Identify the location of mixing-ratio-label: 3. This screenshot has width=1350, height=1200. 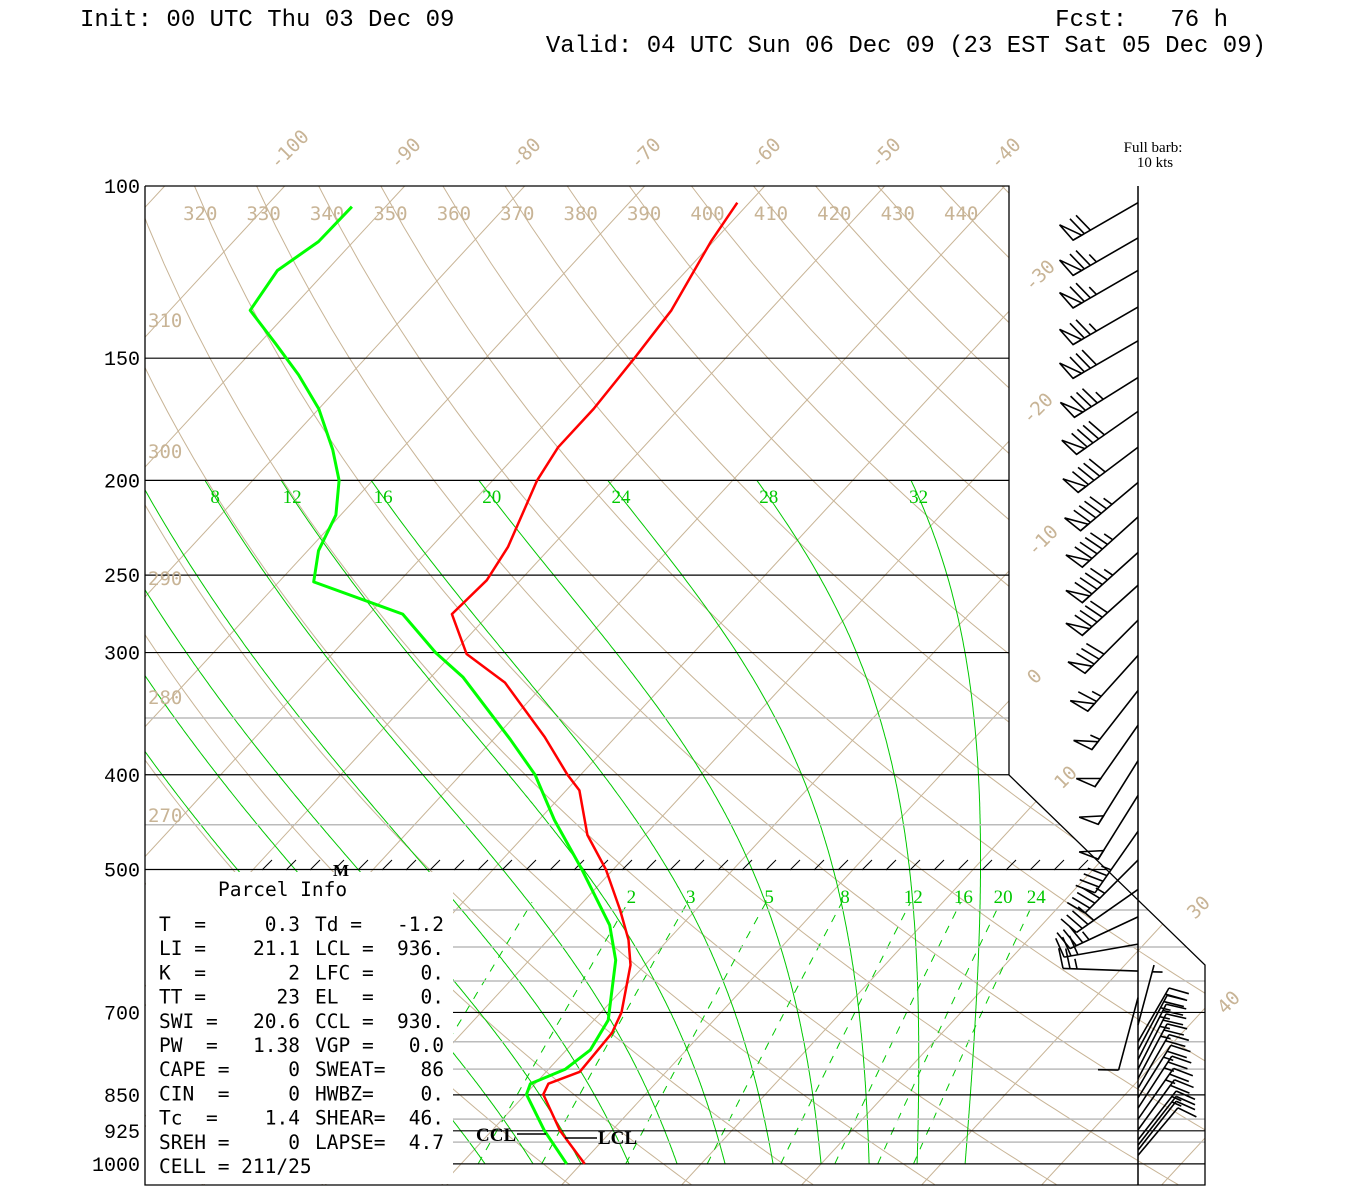
(691, 897).